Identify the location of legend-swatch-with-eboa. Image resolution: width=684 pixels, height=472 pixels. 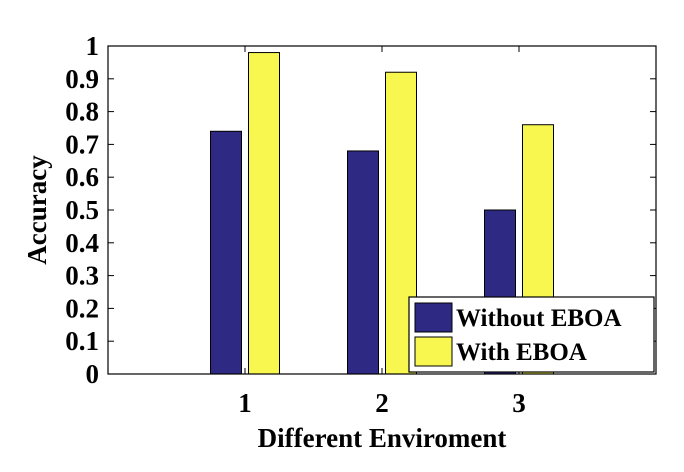
(433, 351).